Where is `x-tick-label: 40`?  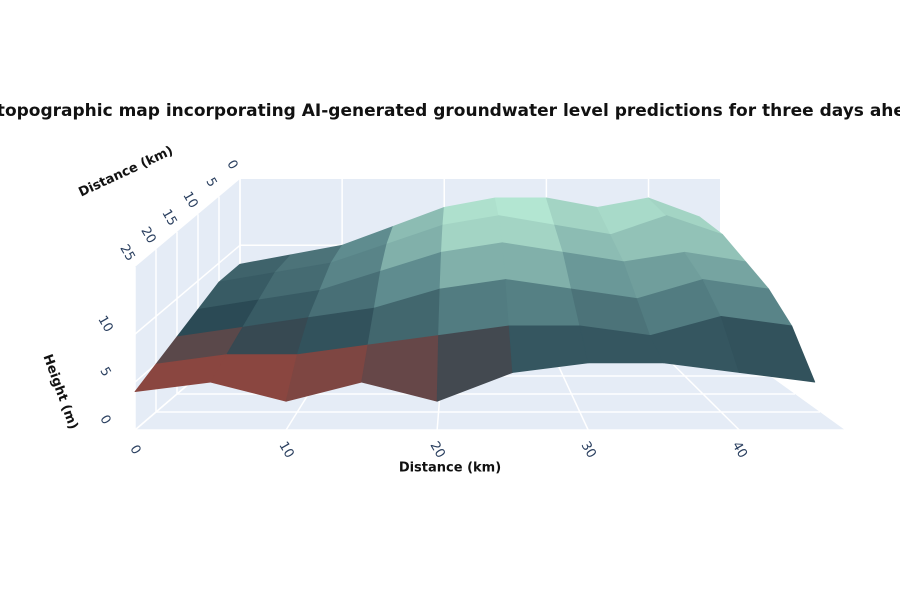
x-tick-label: 40 is located at coordinates (739, 450).